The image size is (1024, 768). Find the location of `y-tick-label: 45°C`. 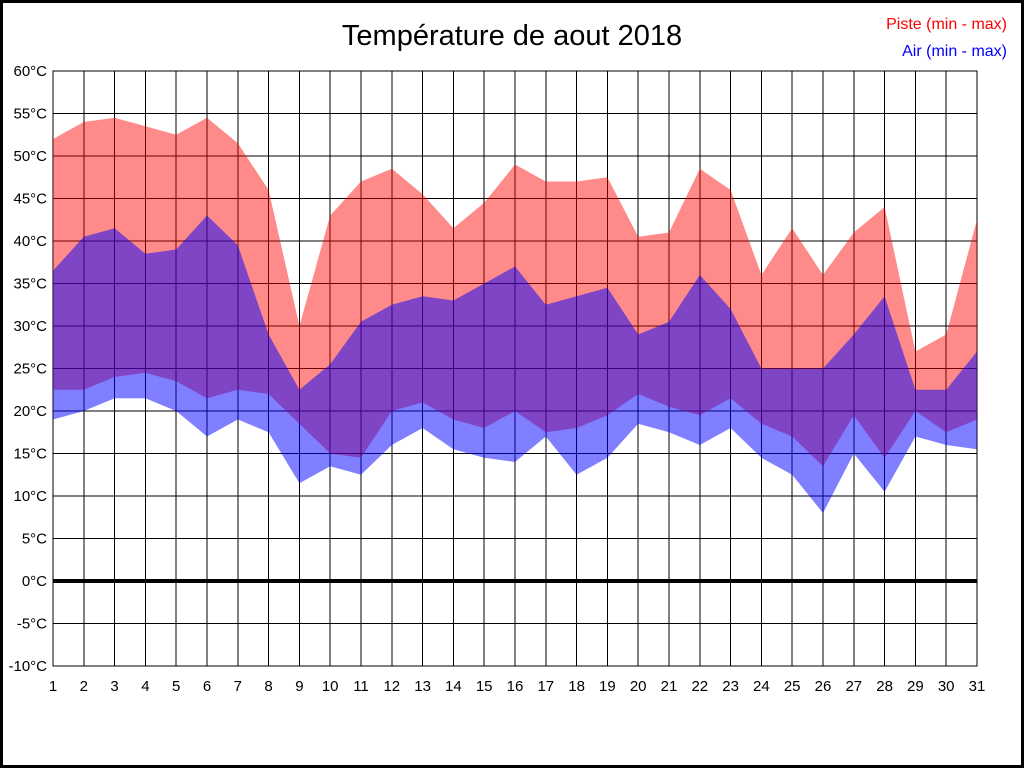

y-tick-label: 45°C is located at coordinates (30, 199).